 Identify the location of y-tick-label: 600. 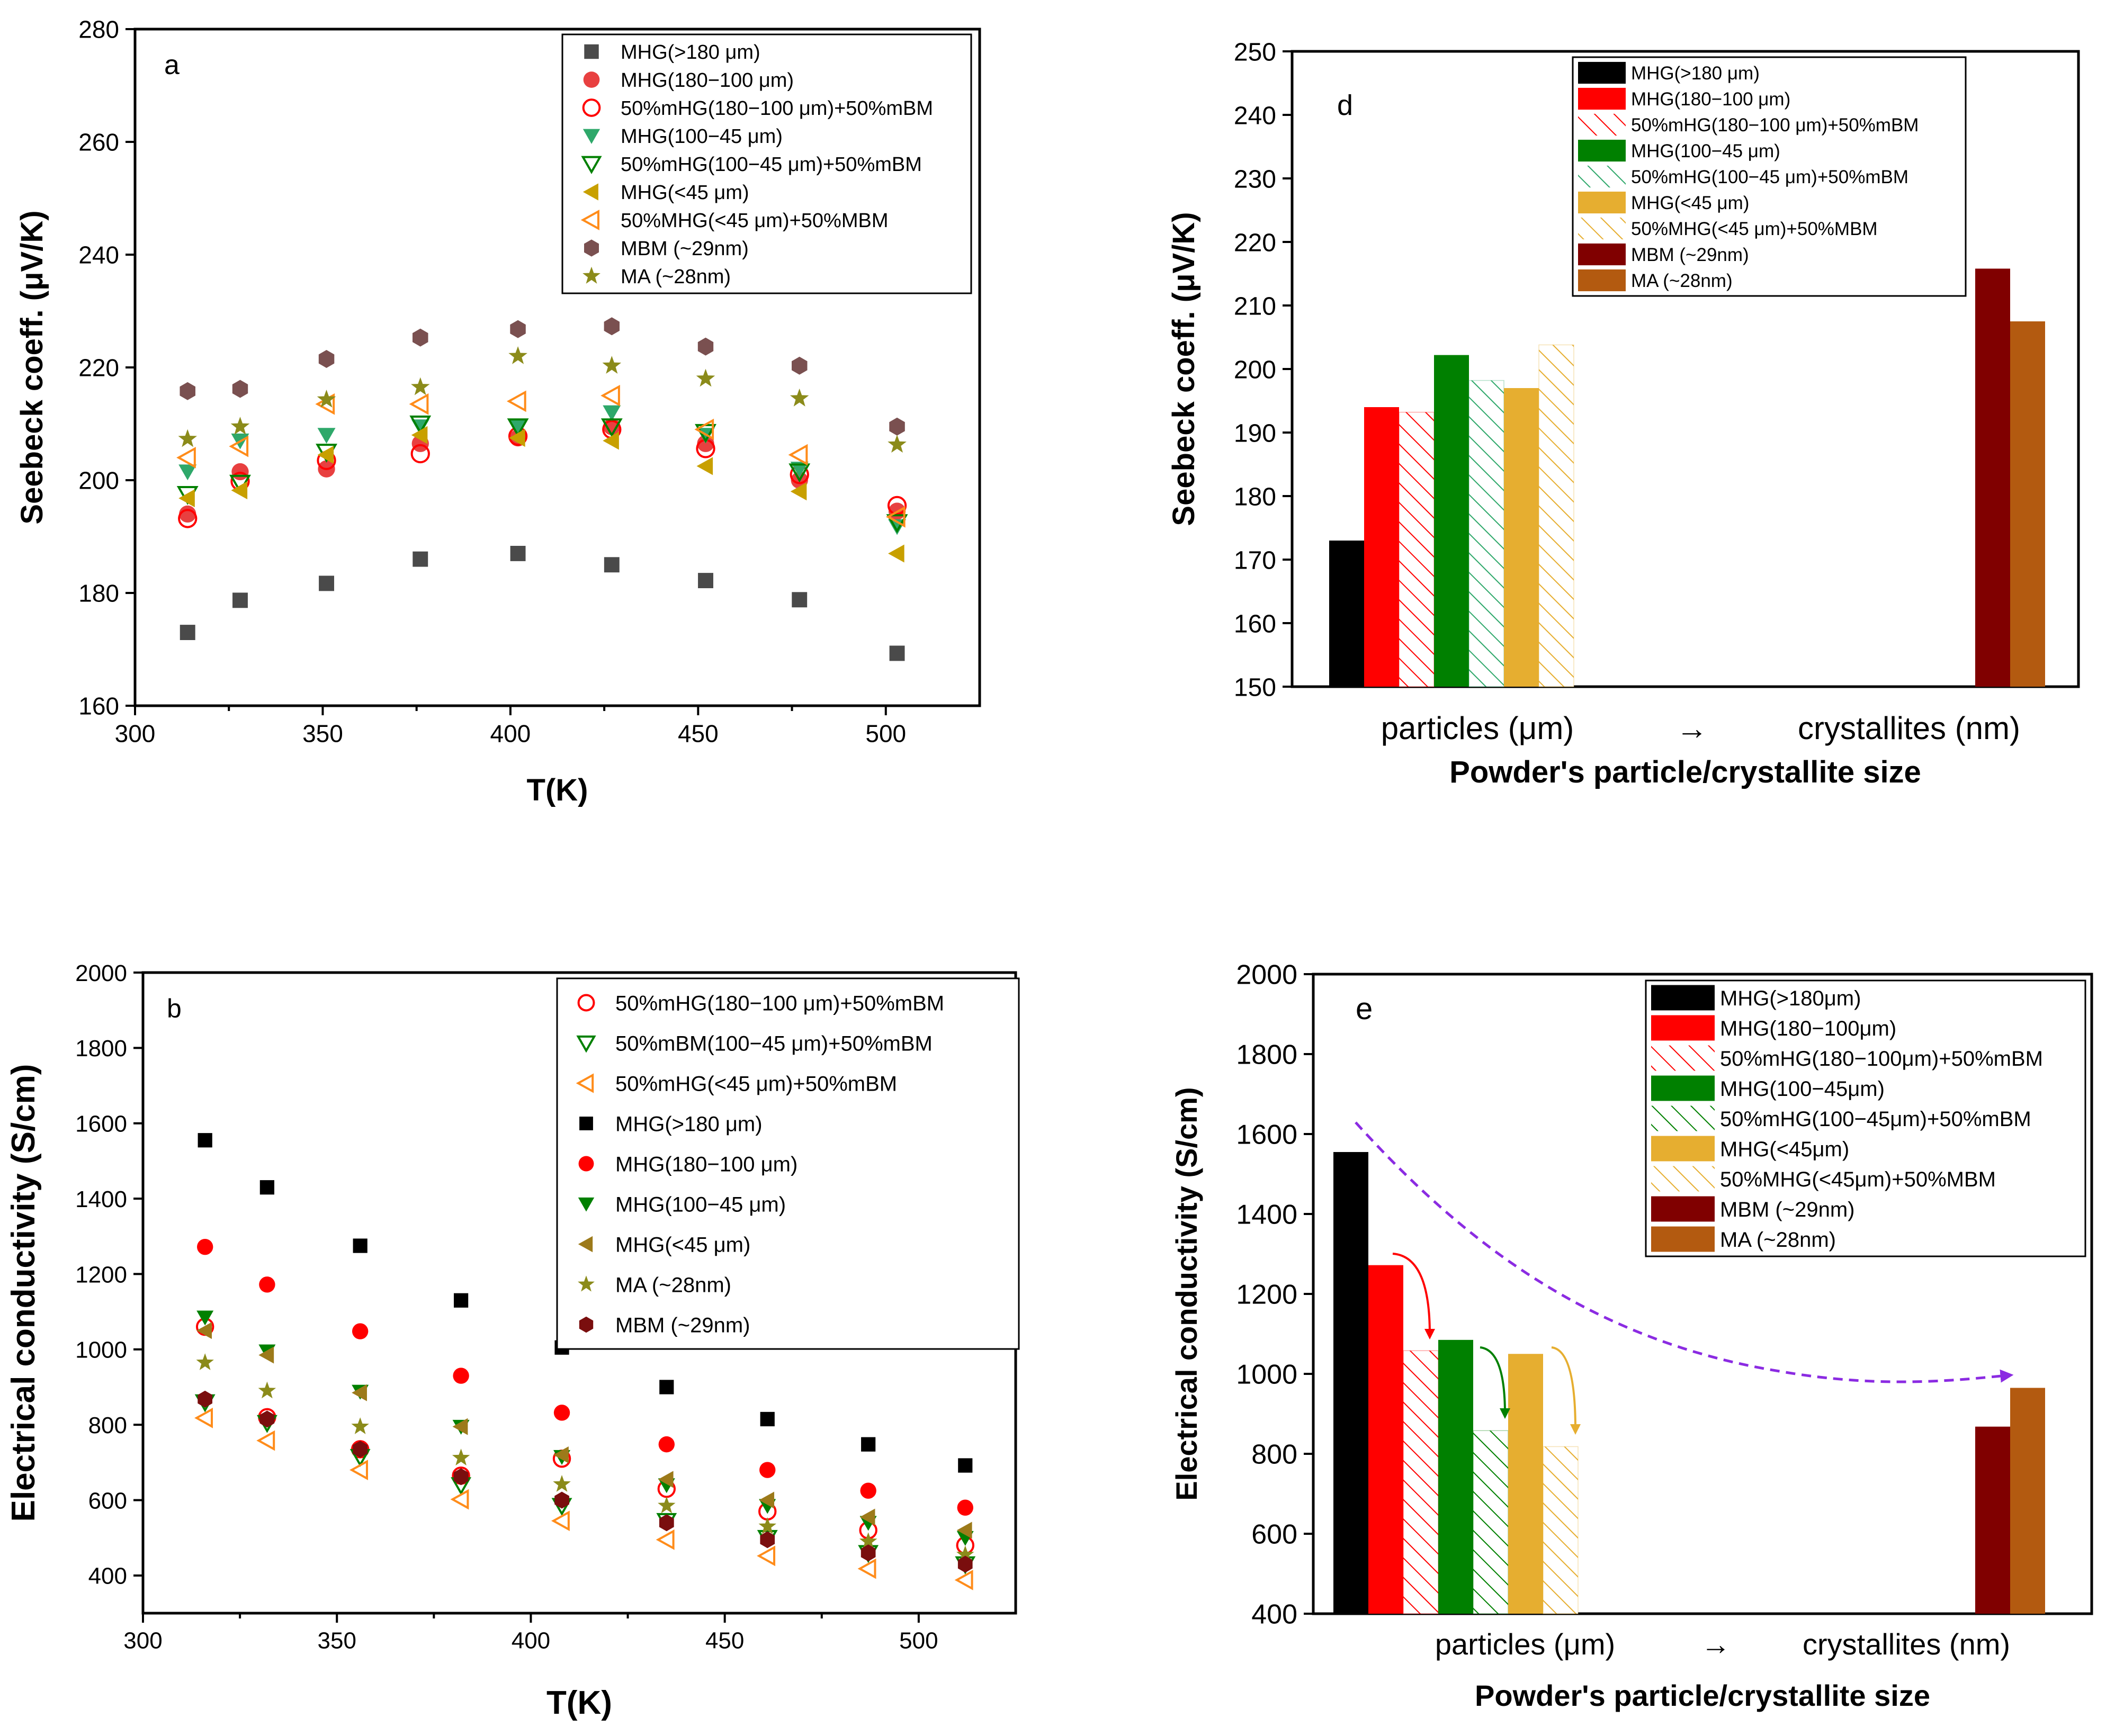
(107, 1501).